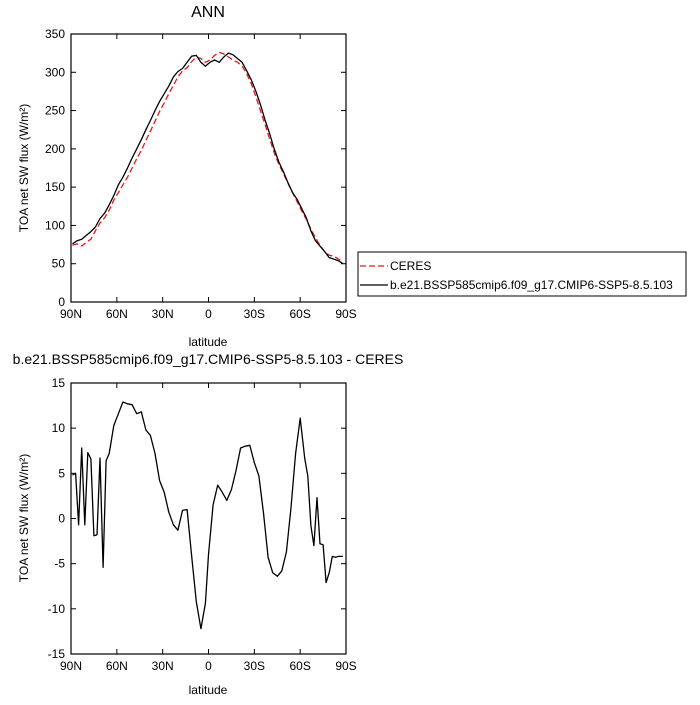 The image size is (700, 705). What do you see at coordinates (59, 383) in the screenshot?
I see `bottom-y-tick-label: 15` at bounding box center [59, 383].